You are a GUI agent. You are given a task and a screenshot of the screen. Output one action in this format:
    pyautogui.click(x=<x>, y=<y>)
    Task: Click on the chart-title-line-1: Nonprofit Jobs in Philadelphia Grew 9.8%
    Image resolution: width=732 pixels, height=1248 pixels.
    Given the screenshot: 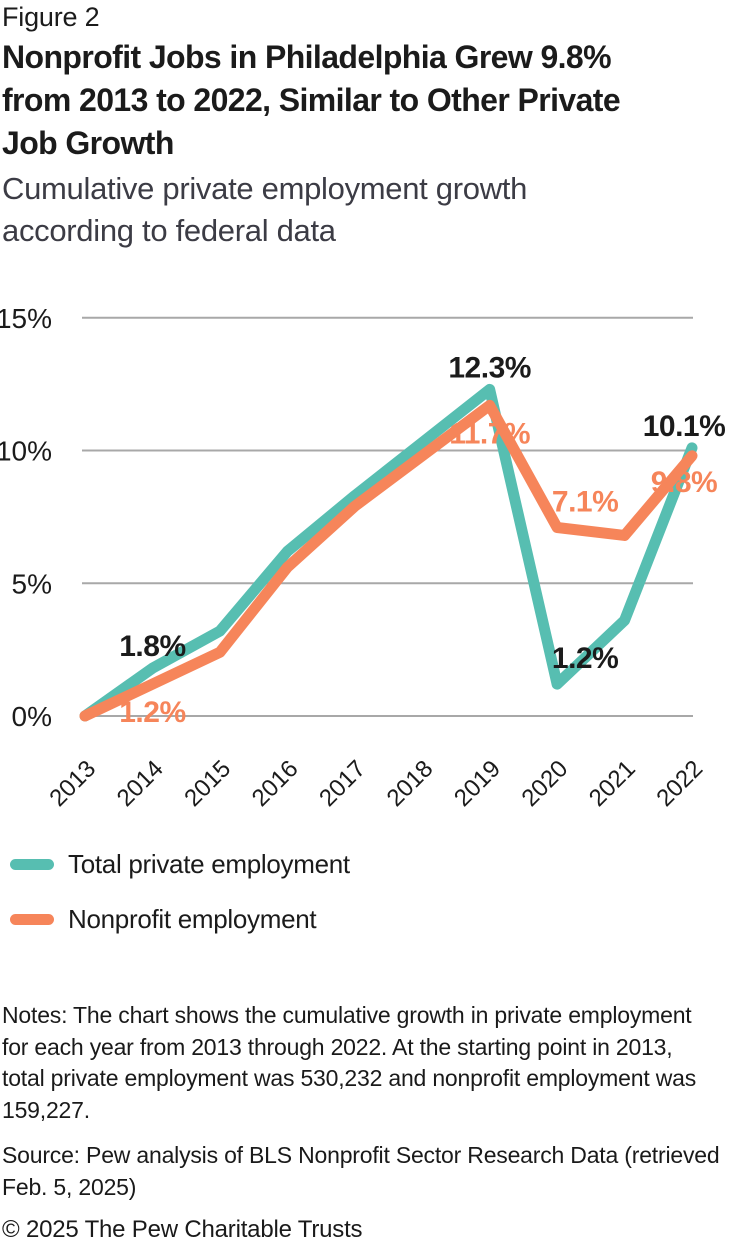 What is the action you would take?
    pyautogui.click(x=307, y=57)
    